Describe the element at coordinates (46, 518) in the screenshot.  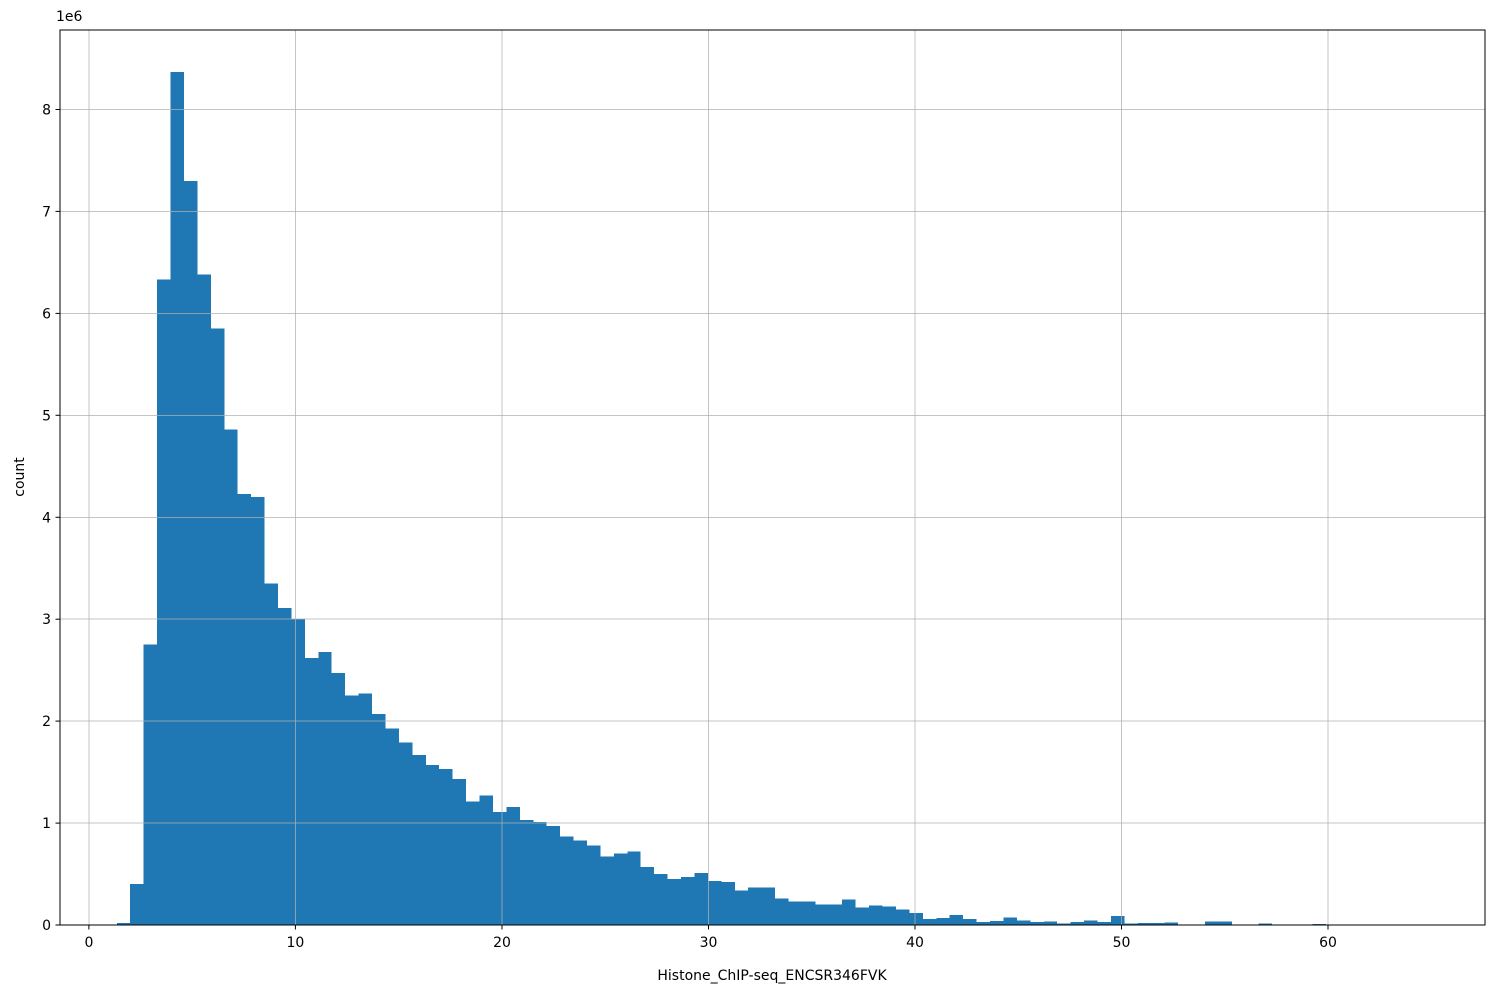
I see `y-tick-label: 4` at that location.